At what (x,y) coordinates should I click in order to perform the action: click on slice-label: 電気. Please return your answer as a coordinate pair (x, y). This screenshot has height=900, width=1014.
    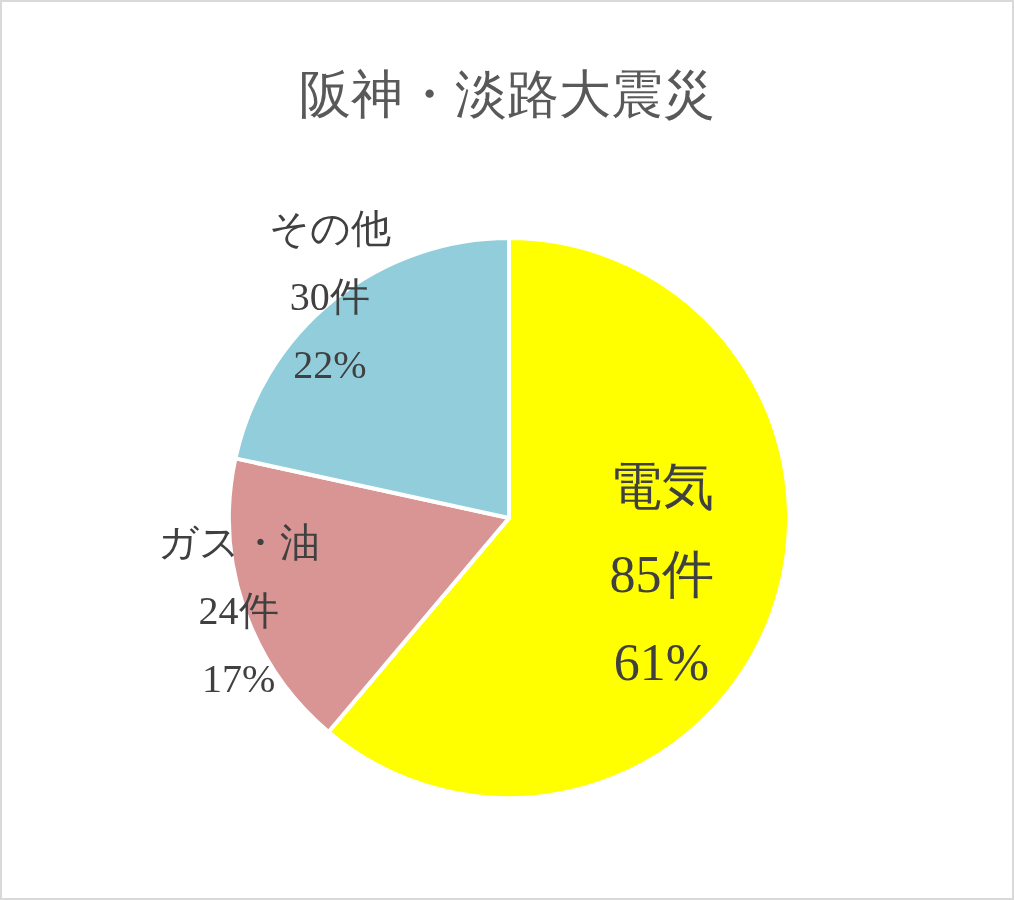
    Looking at the image, I should click on (661, 486).